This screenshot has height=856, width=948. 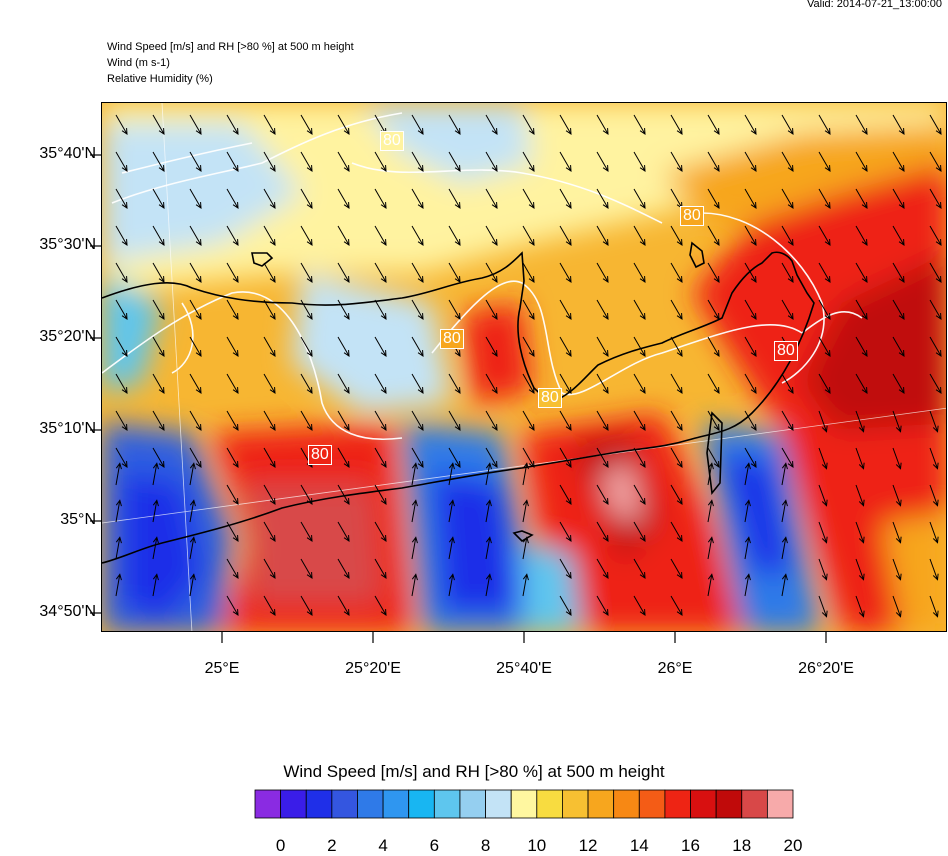 I want to click on colorbar-label: 14, so click(x=639, y=845).